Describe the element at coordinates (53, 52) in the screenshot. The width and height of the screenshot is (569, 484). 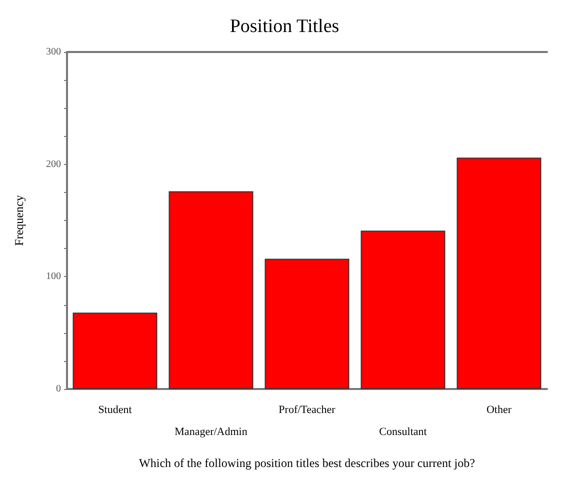
I see `y-tick-label: 300` at that location.